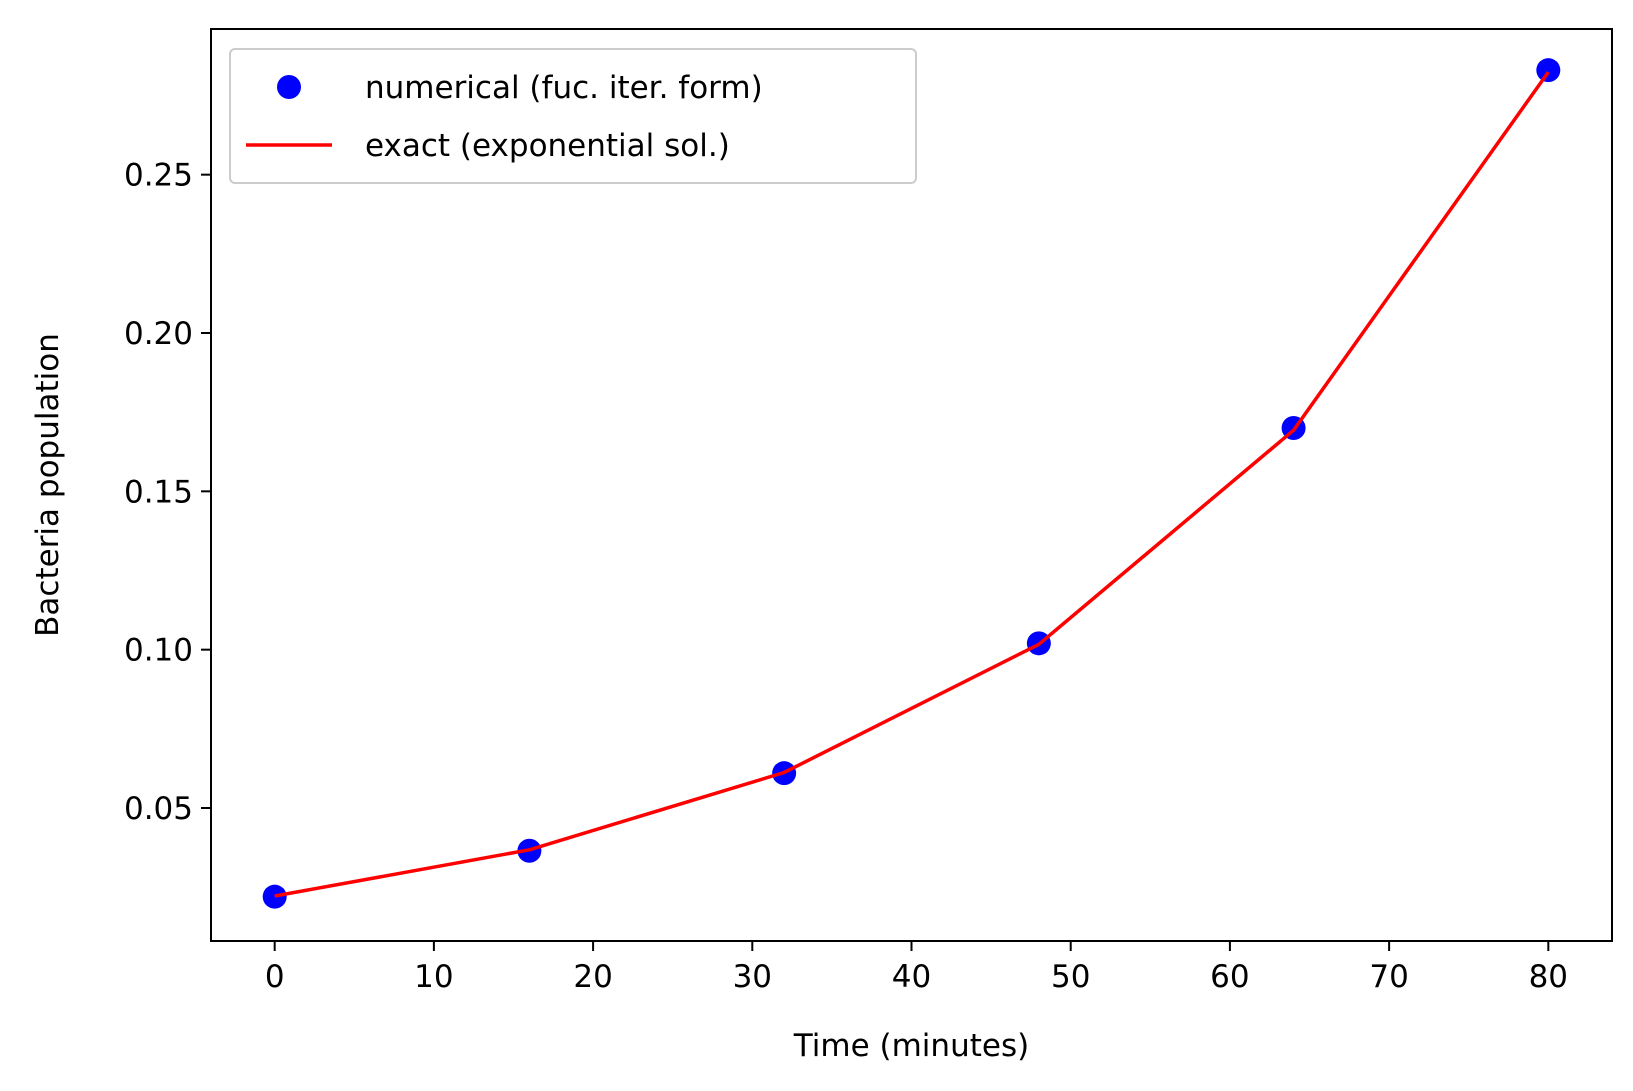 This screenshot has width=1633, height=1091. Describe the element at coordinates (1229, 977) in the screenshot. I see `x-tick-label: 60` at that location.